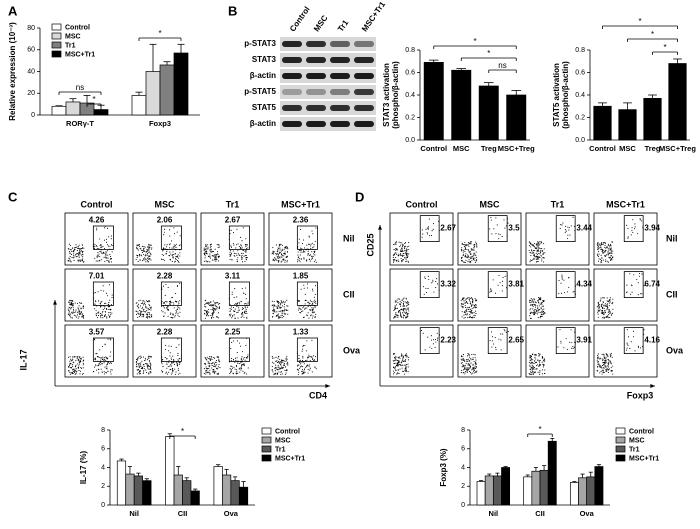 Image resolution: width=700 pixels, height=529 pixels. Describe the element at coordinates (103, 293) in the screenshot. I see `flow-gate` at that location.